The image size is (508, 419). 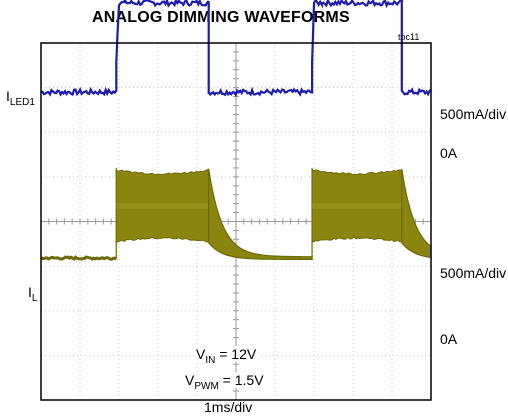 What do you see at coordinates (33, 294) in the screenshot?
I see `trace-label-il: IL` at bounding box center [33, 294].